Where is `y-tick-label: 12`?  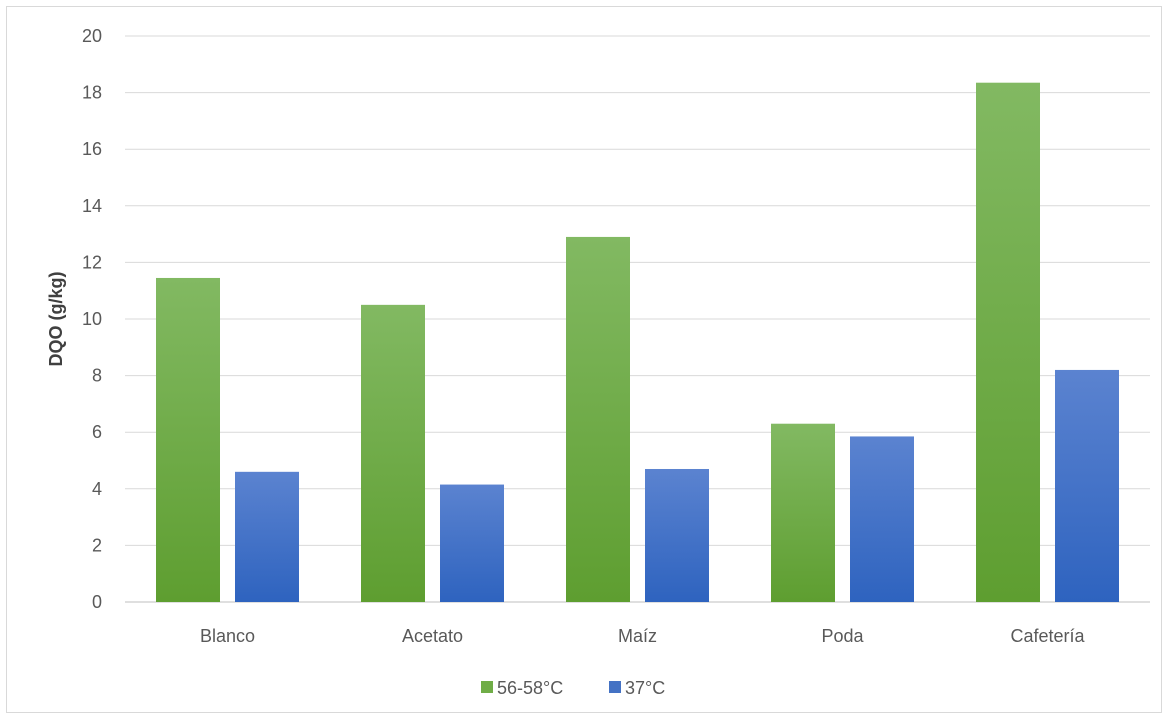 y-tick-label: 12 is located at coordinates (92, 262).